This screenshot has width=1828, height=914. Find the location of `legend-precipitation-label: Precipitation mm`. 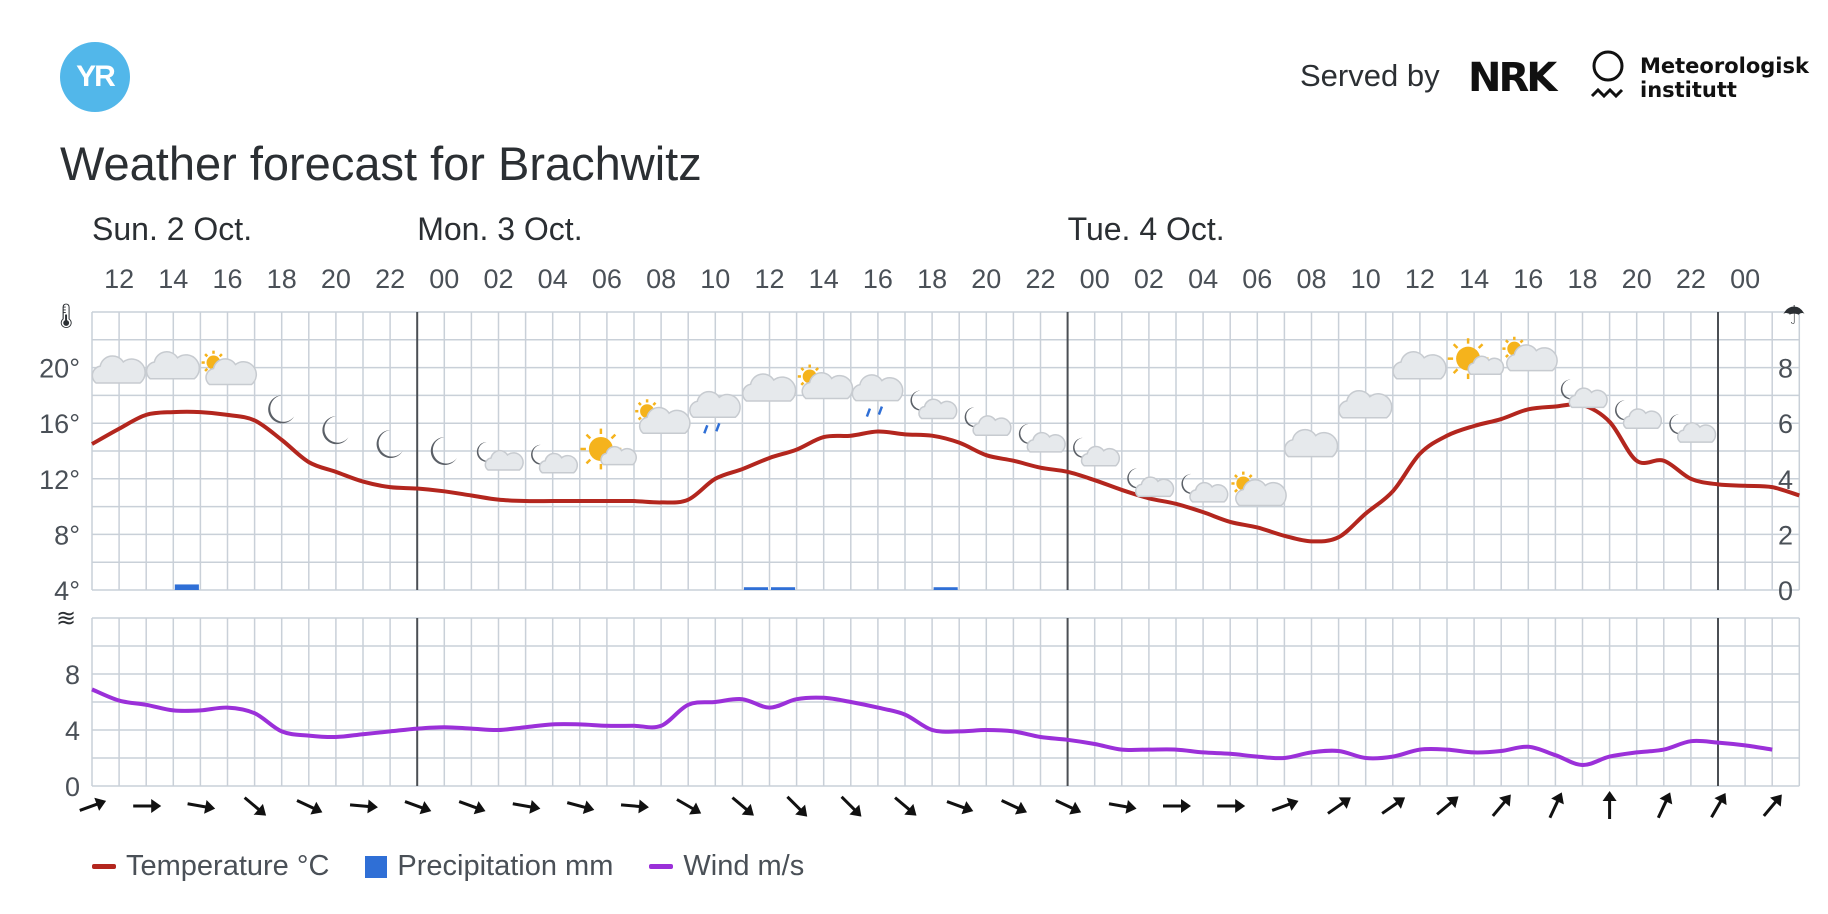

legend-precipitation-label: Precipitation mm is located at coordinates (505, 866).